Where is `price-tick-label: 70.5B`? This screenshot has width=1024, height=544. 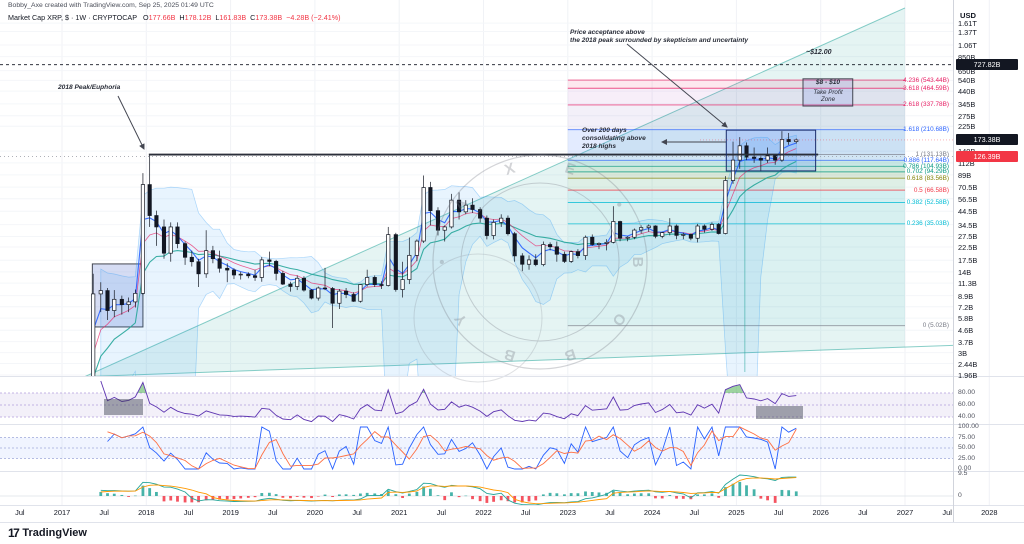
price-tick-label: 70.5B is located at coordinates (968, 188).